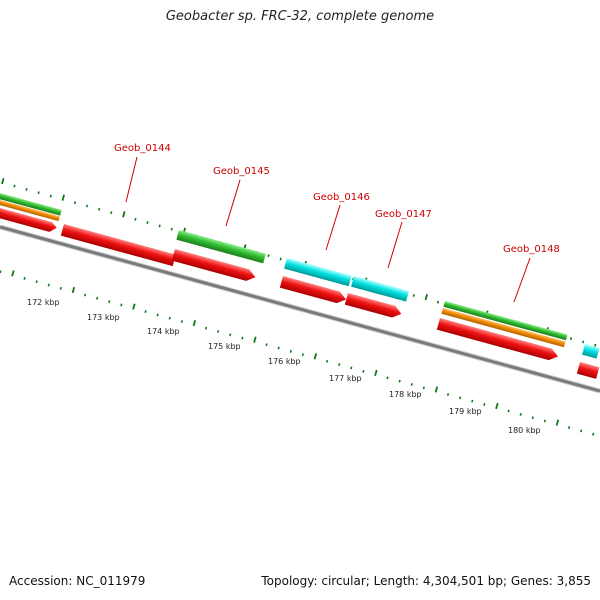 This screenshot has height=600, width=600. I want to click on gene-label: Geob_0147, so click(403, 214).